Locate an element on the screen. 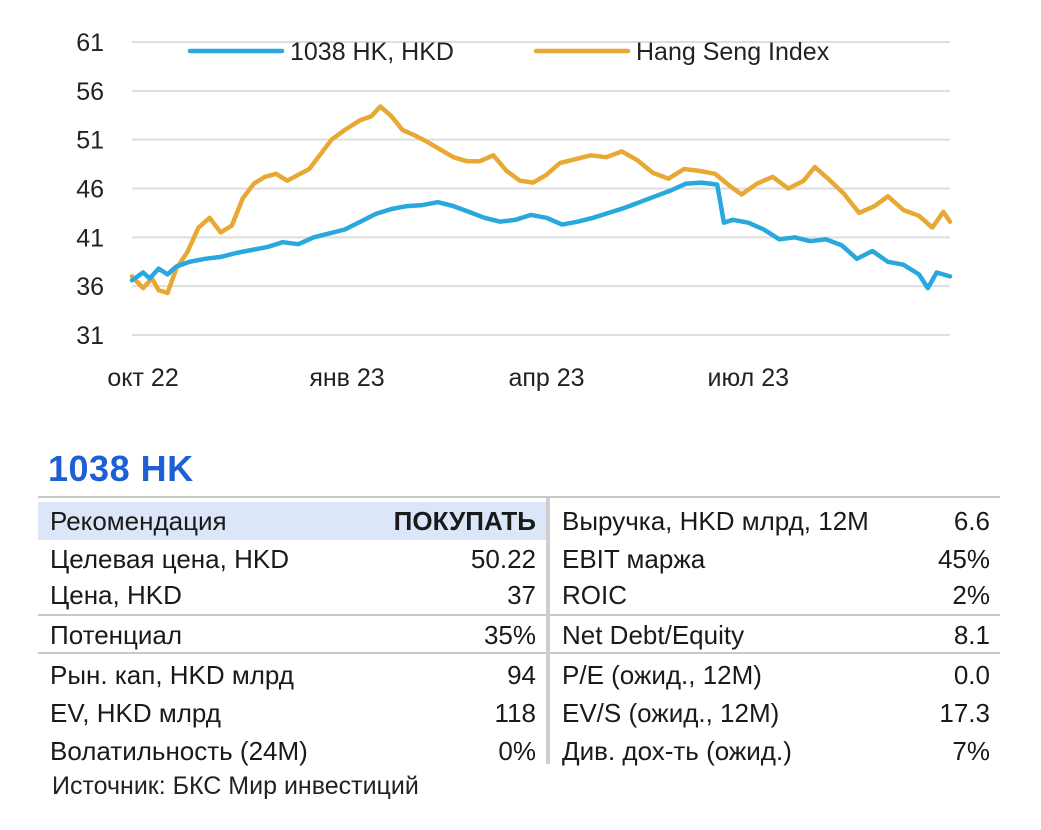  metric-label: ROIC is located at coordinates (594, 594).